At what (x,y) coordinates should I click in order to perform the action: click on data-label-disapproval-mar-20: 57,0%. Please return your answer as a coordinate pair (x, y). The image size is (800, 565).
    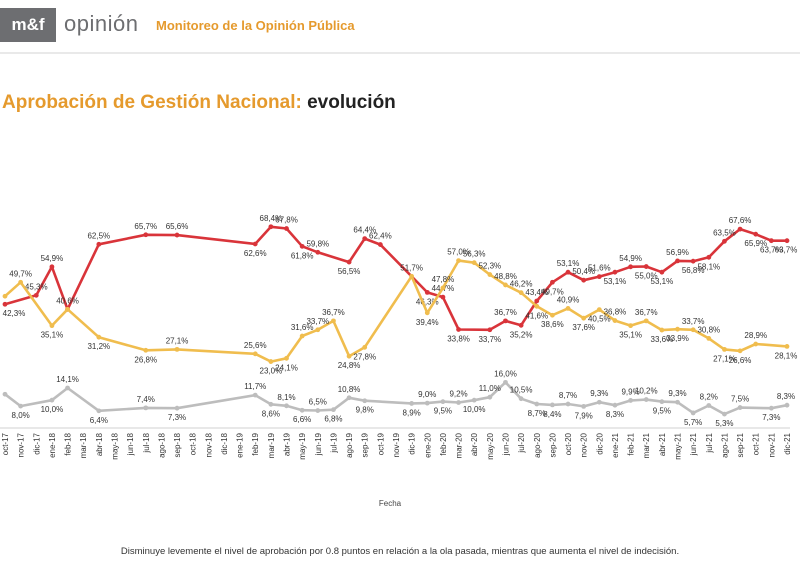
    Looking at the image, I should click on (458, 252).